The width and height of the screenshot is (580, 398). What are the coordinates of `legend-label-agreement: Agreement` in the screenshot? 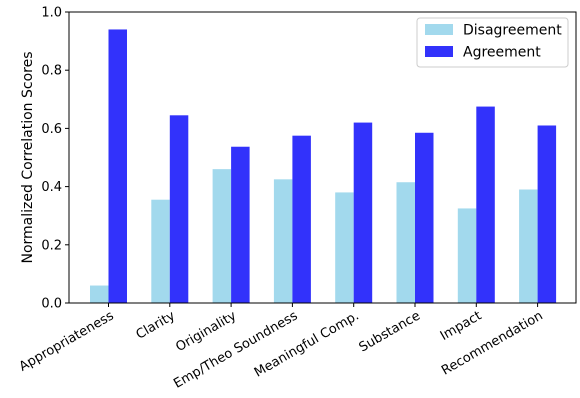 It's located at (502, 53).